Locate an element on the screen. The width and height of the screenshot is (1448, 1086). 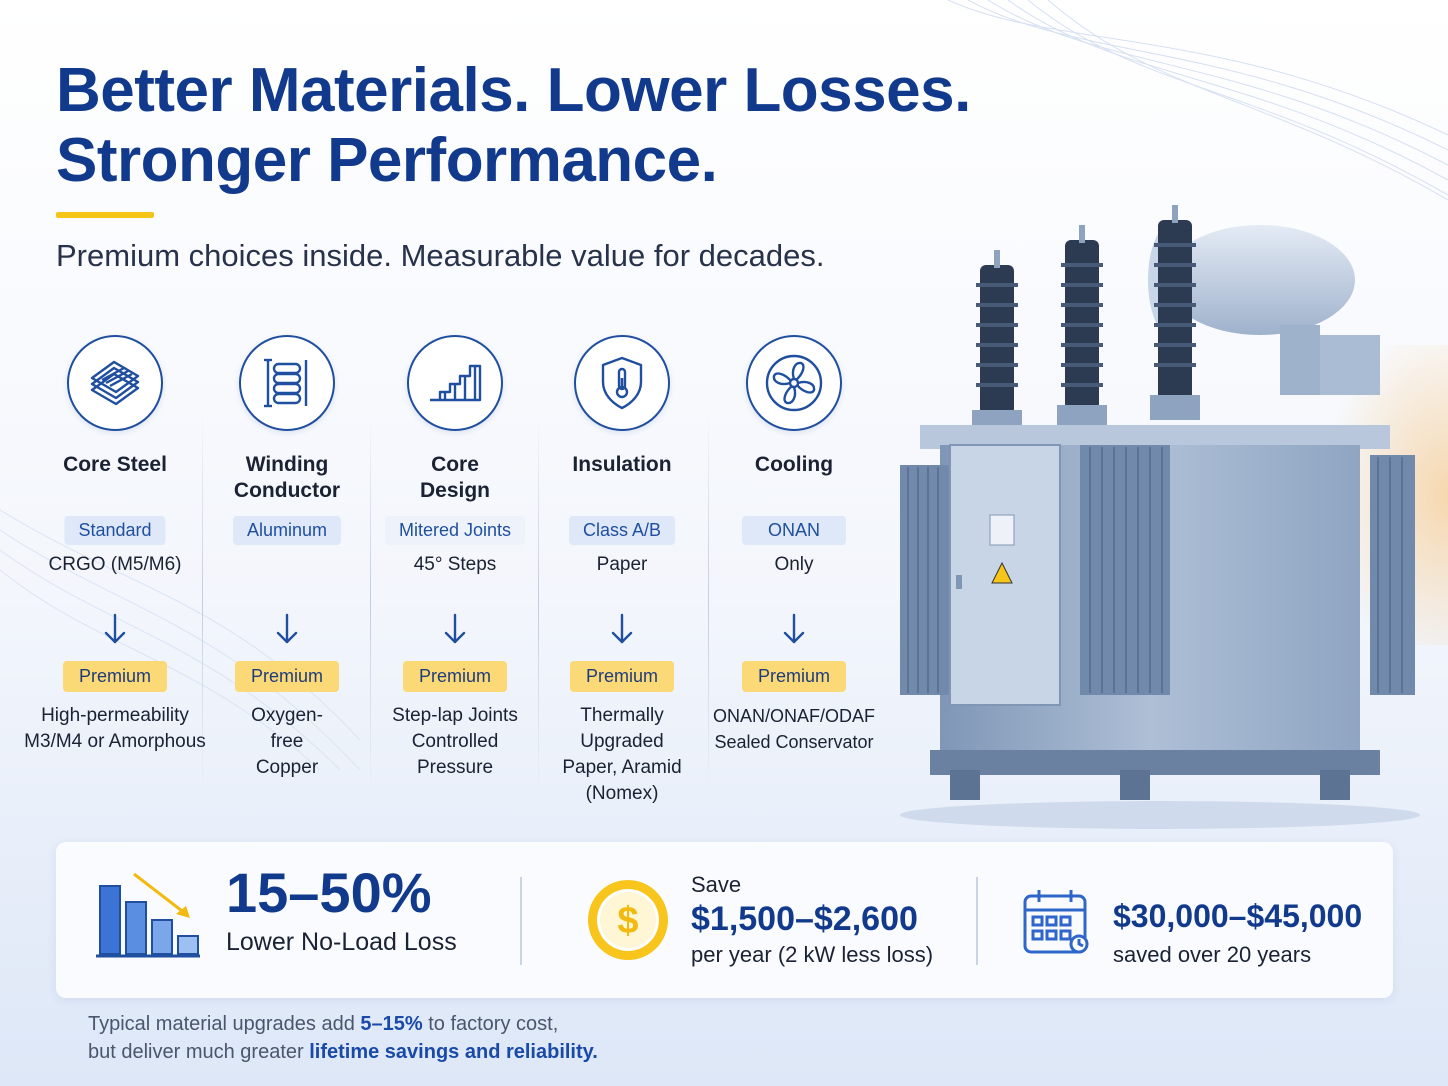
column-title: Winding Conductor is located at coordinates (287, 477).